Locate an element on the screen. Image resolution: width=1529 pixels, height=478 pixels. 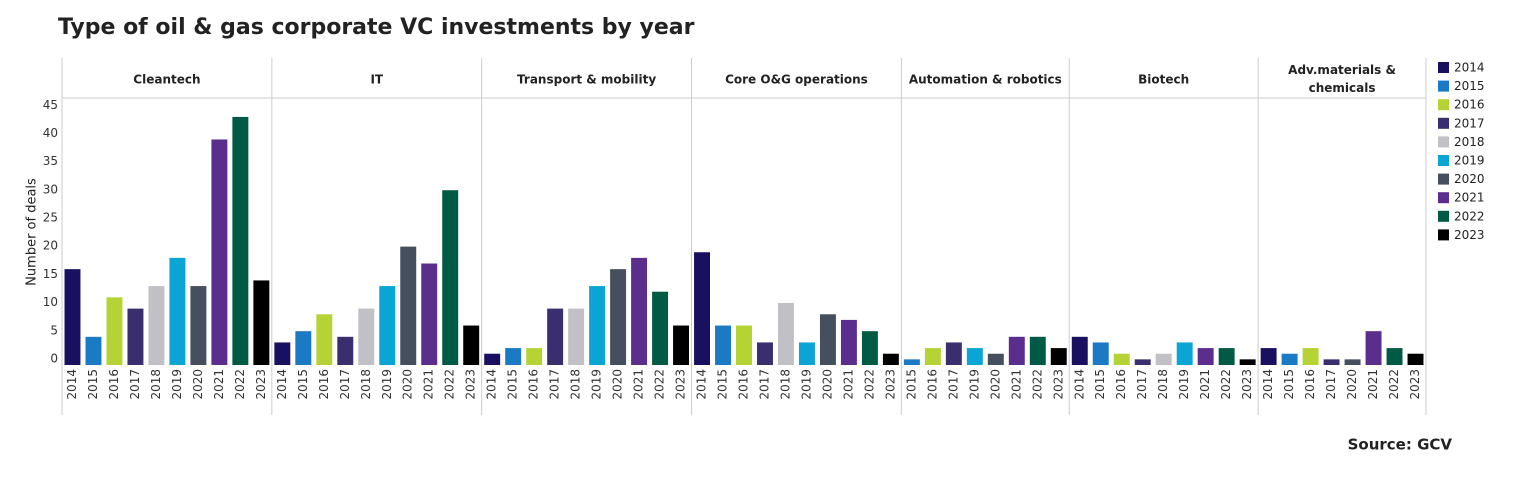
y-tick-label: 15 is located at coordinates (50, 274).